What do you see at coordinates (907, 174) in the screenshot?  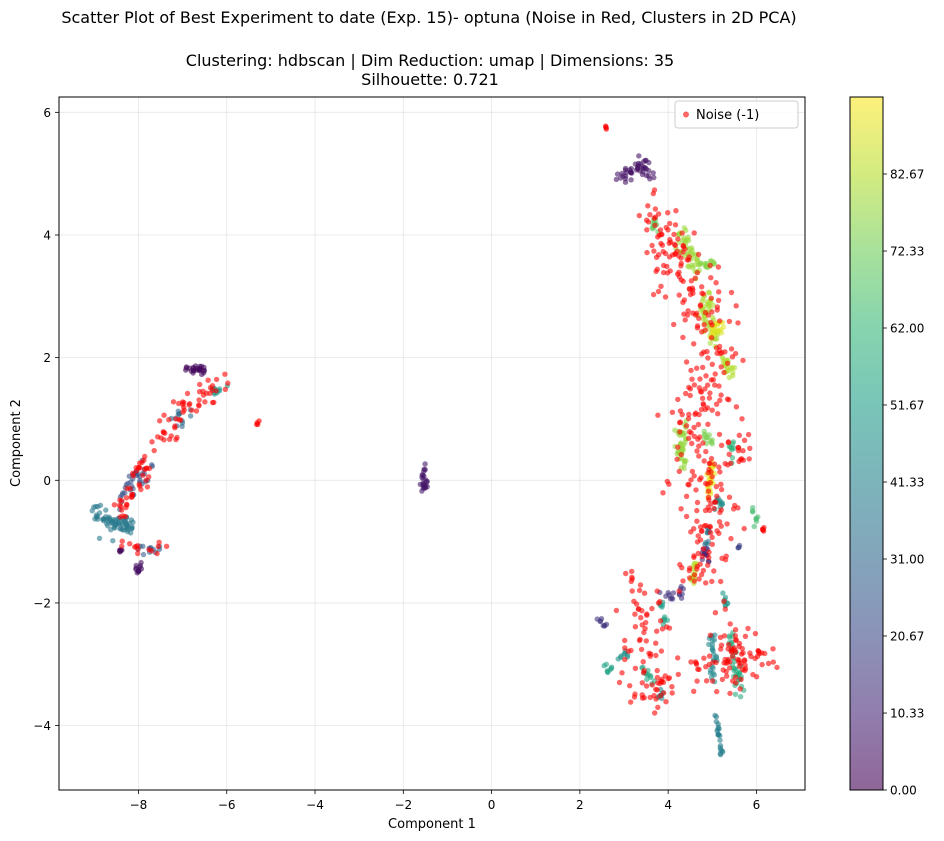 I see `colorbar-tick-label: 82.67` at bounding box center [907, 174].